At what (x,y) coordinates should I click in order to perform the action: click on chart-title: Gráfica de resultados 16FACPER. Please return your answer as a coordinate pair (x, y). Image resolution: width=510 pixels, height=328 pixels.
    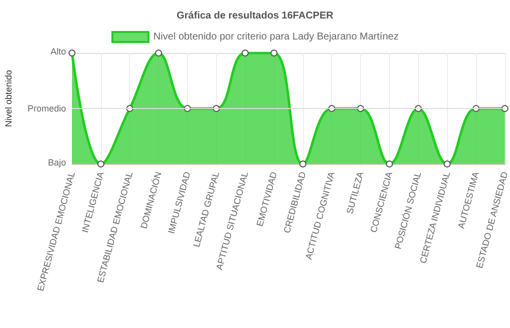
    Looking at the image, I should click on (255, 16).